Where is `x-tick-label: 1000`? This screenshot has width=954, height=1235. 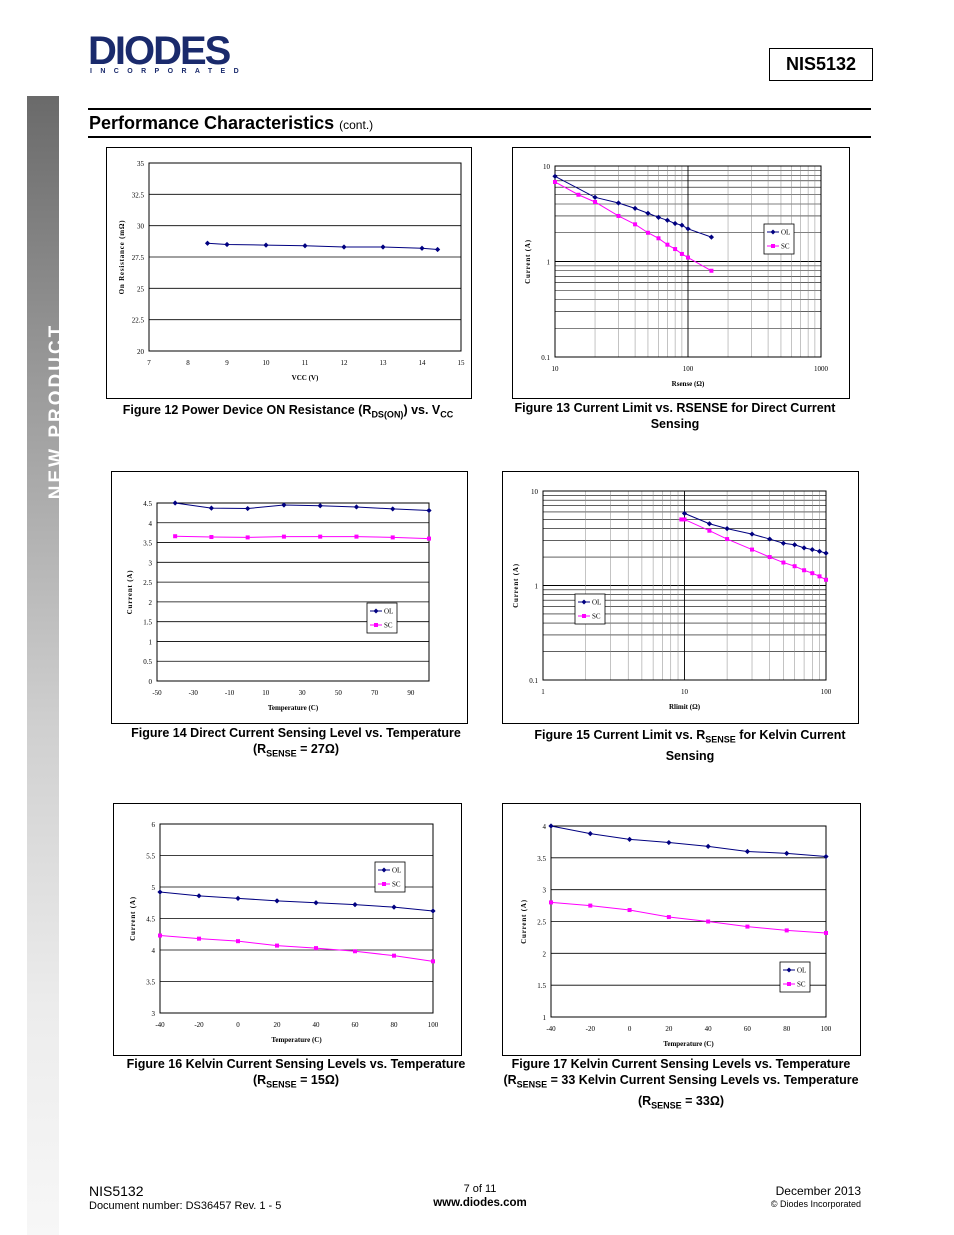 x-tick-label: 1000 is located at coordinates (821, 369).